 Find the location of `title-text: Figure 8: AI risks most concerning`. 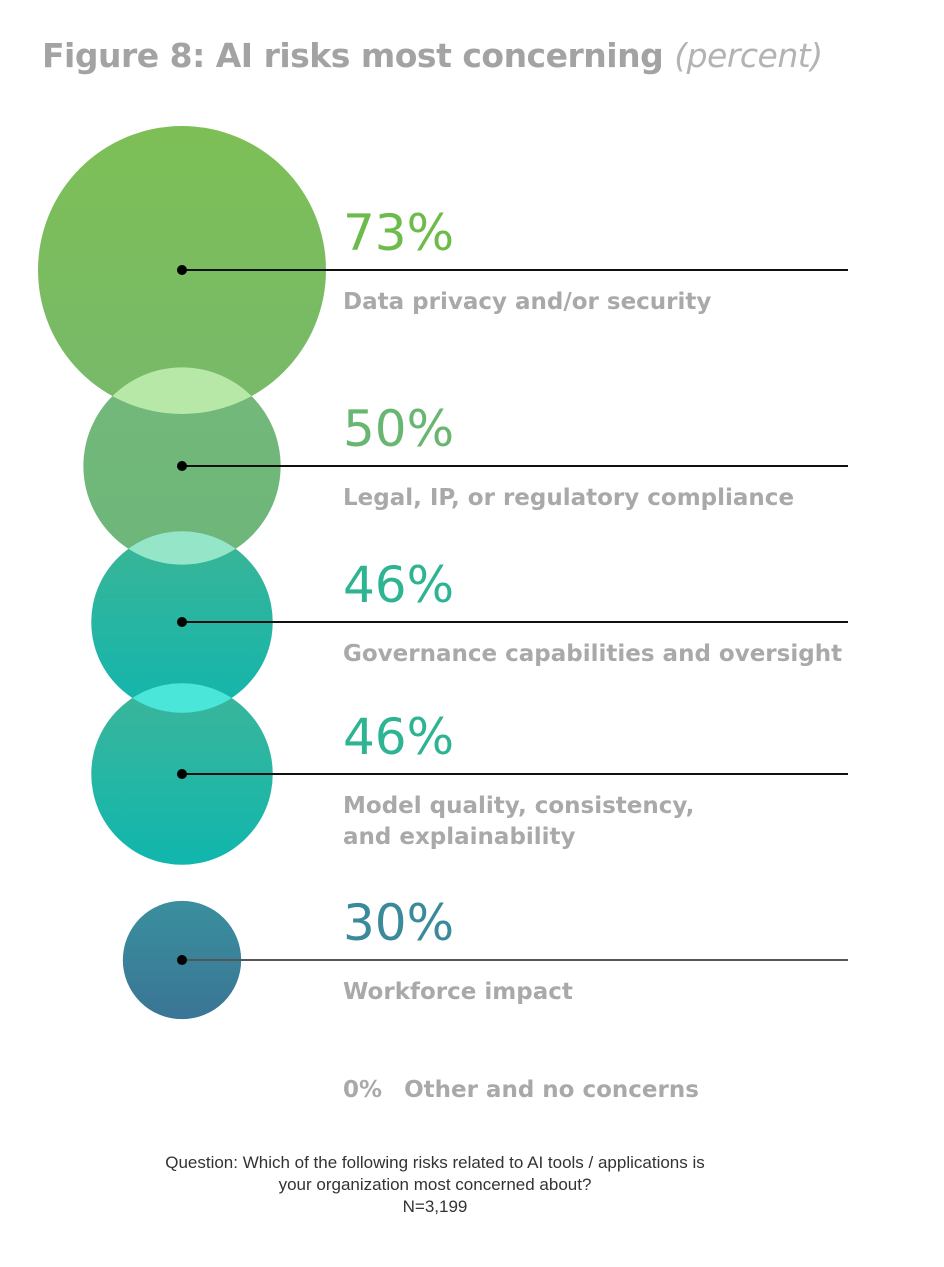

title-text: Figure 8: AI risks most concerning is located at coordinates (353, 55).